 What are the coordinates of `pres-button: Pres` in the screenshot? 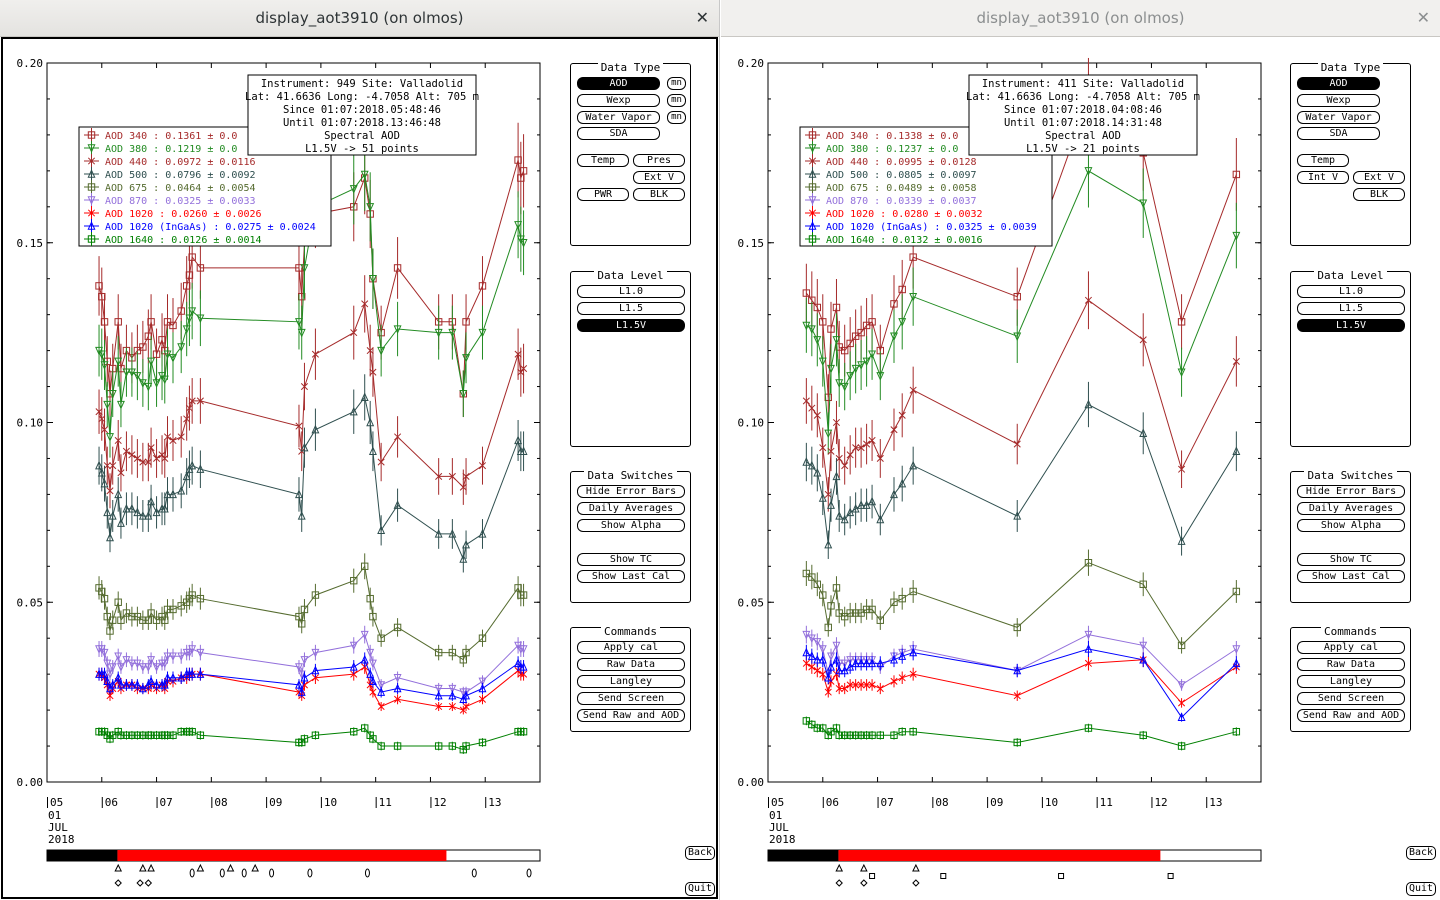 It's located at (659, 160).